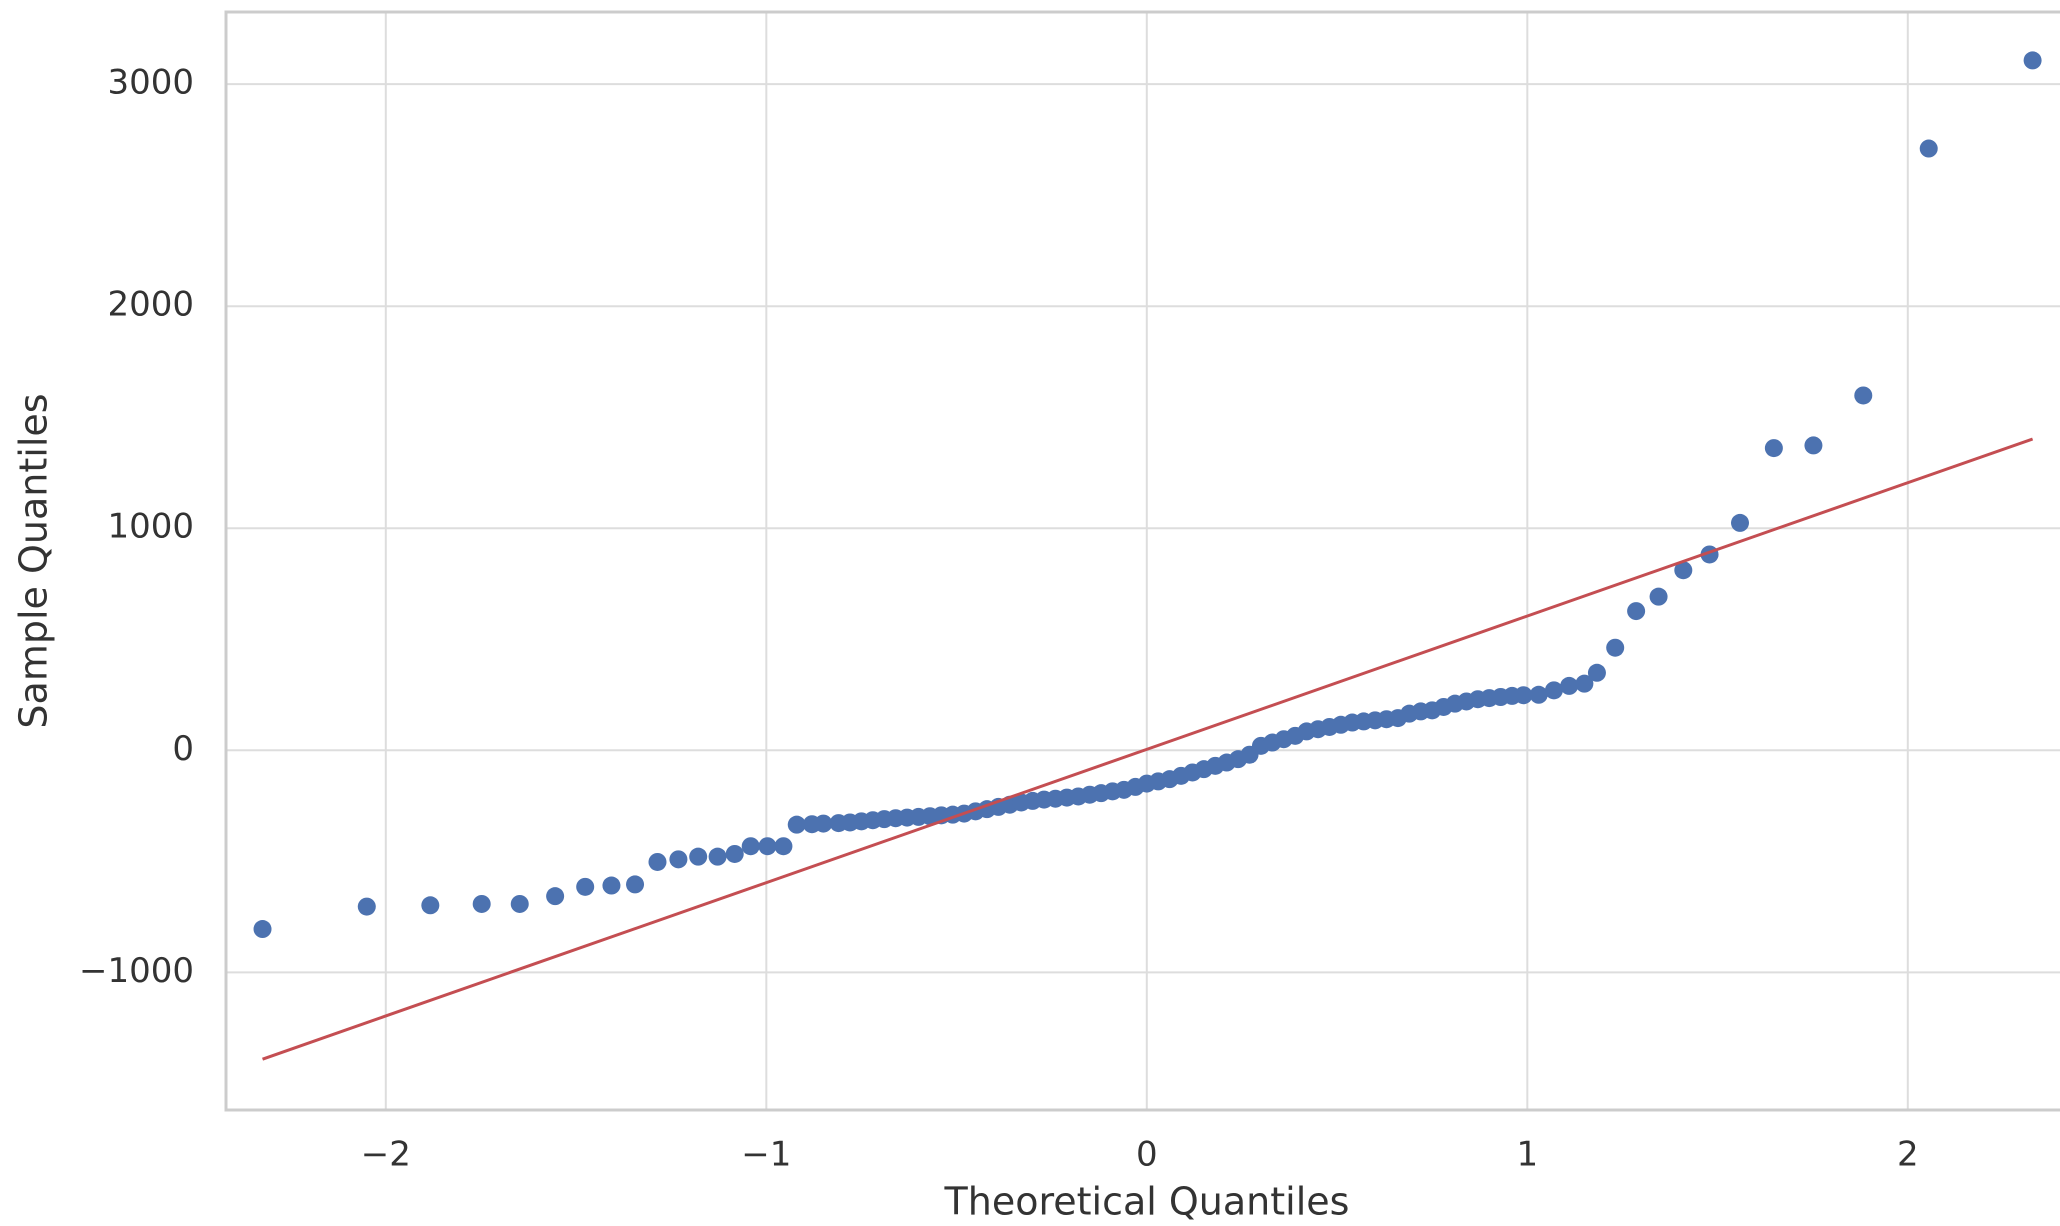  Describe the element at coordinates (1147, 1202) in the screenshot. I see `x-axis-label: Theoretical Quantiles` at that location.